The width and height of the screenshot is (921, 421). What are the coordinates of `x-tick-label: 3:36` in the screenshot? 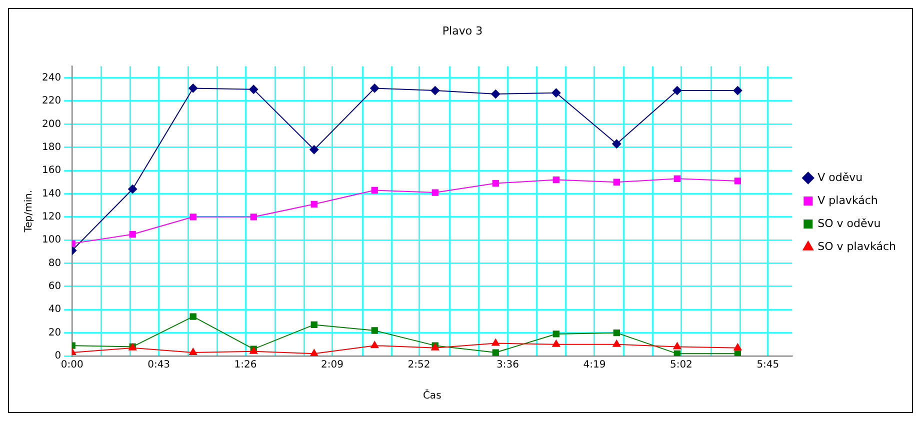 It's located at (507, 365).